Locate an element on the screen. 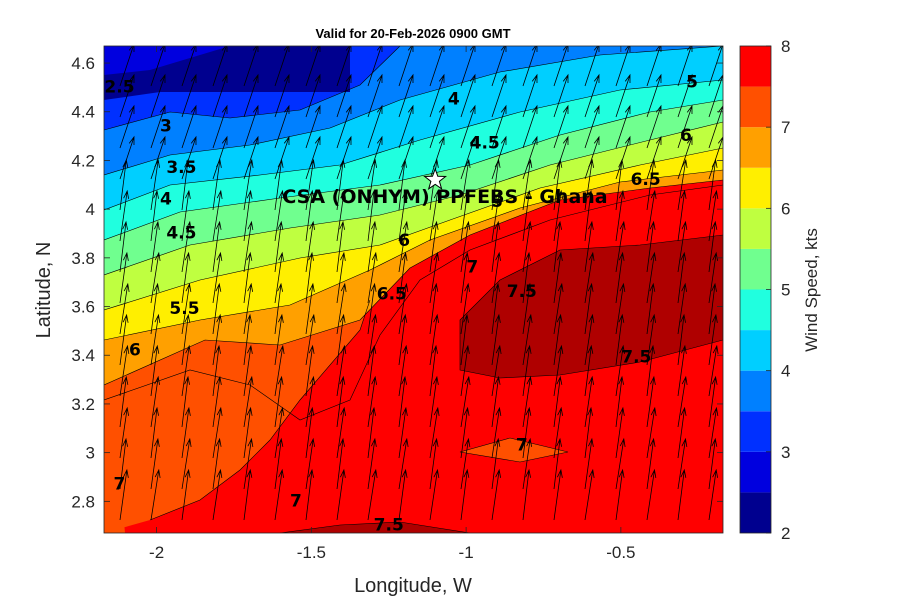 Image resolution: width=900 pixels, height=600 pixels. x-tick-label: -0.5 is located at coordinates (620, 552).